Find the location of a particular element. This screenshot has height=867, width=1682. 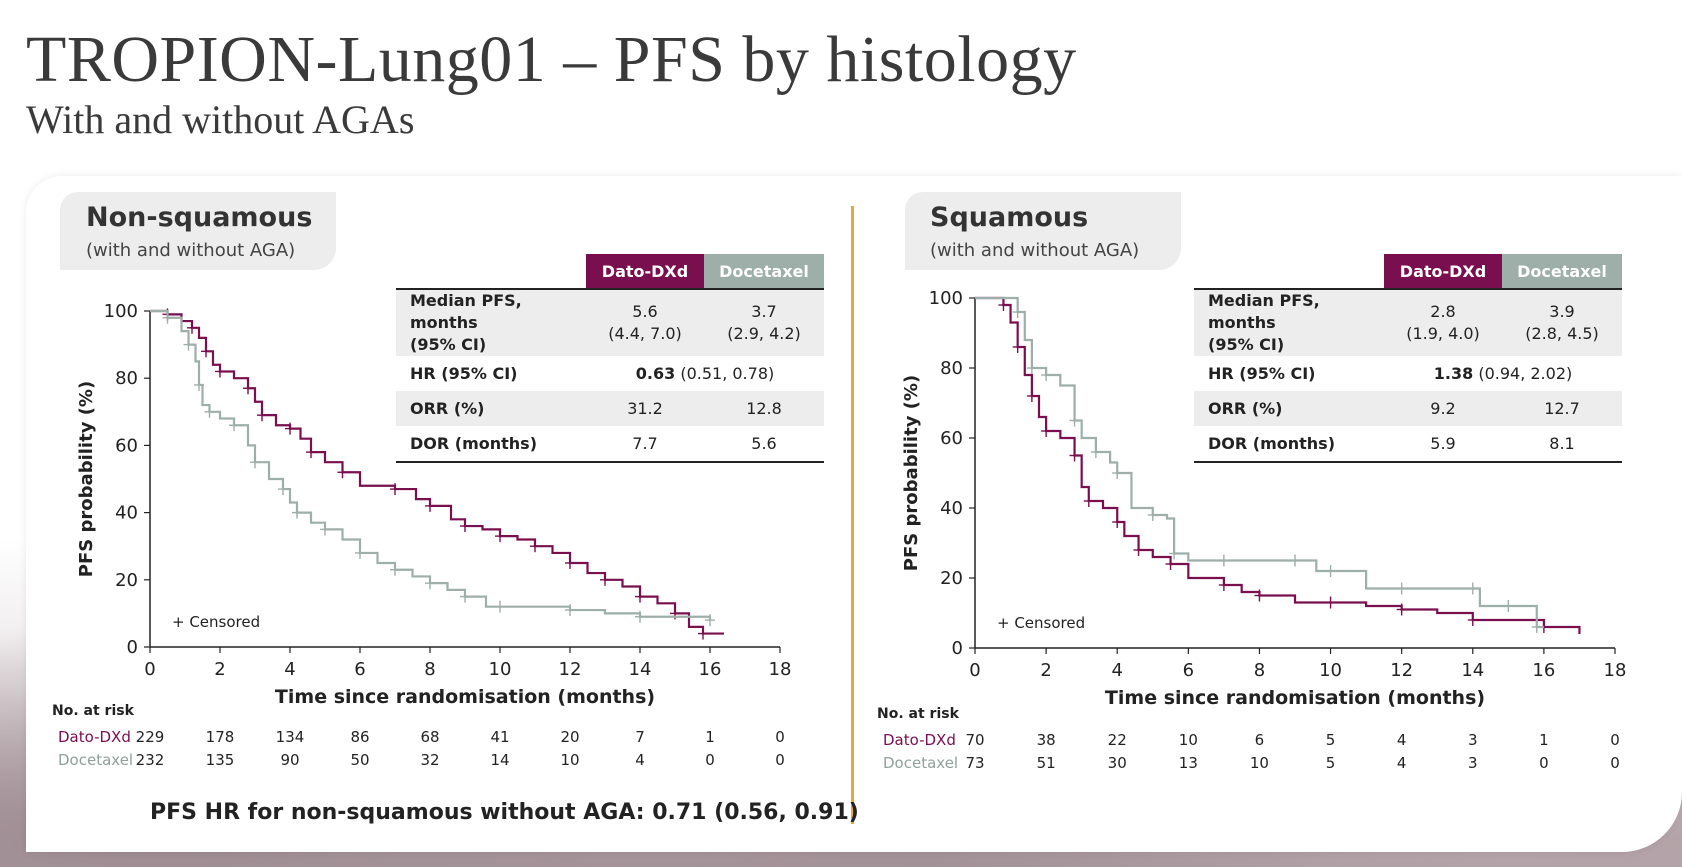

risk-value: 229 is located at coordinates (150, 737).